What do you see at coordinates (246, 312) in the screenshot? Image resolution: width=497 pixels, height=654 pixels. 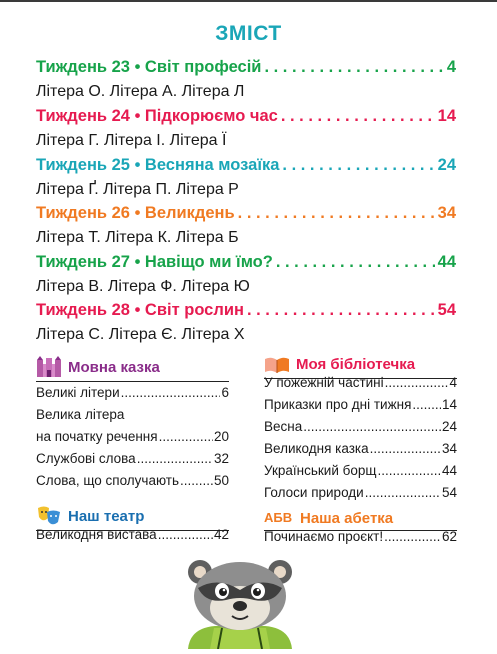 I see `week-heading: Тиждень 28 • Світ рослин 54` at bounding box center [246, 312].